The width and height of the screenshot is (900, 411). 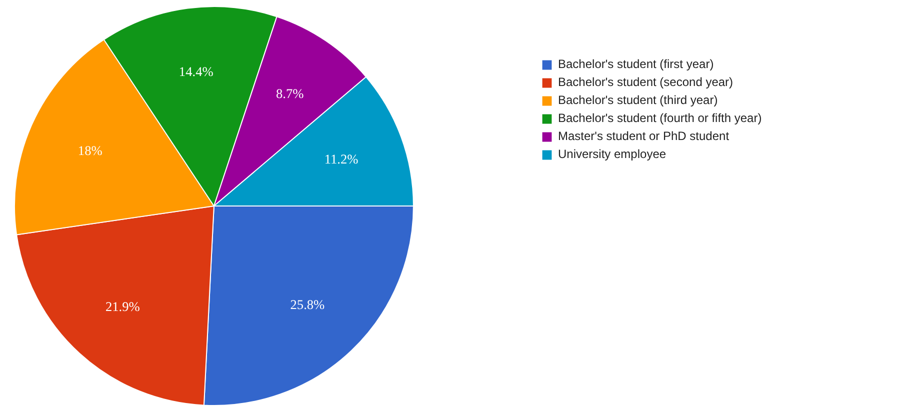 What do you see at coordinates (646, 82) in the screenshot?
I see `legend-label: Bachelor's student (second year)` at bounding box center [646, 82].